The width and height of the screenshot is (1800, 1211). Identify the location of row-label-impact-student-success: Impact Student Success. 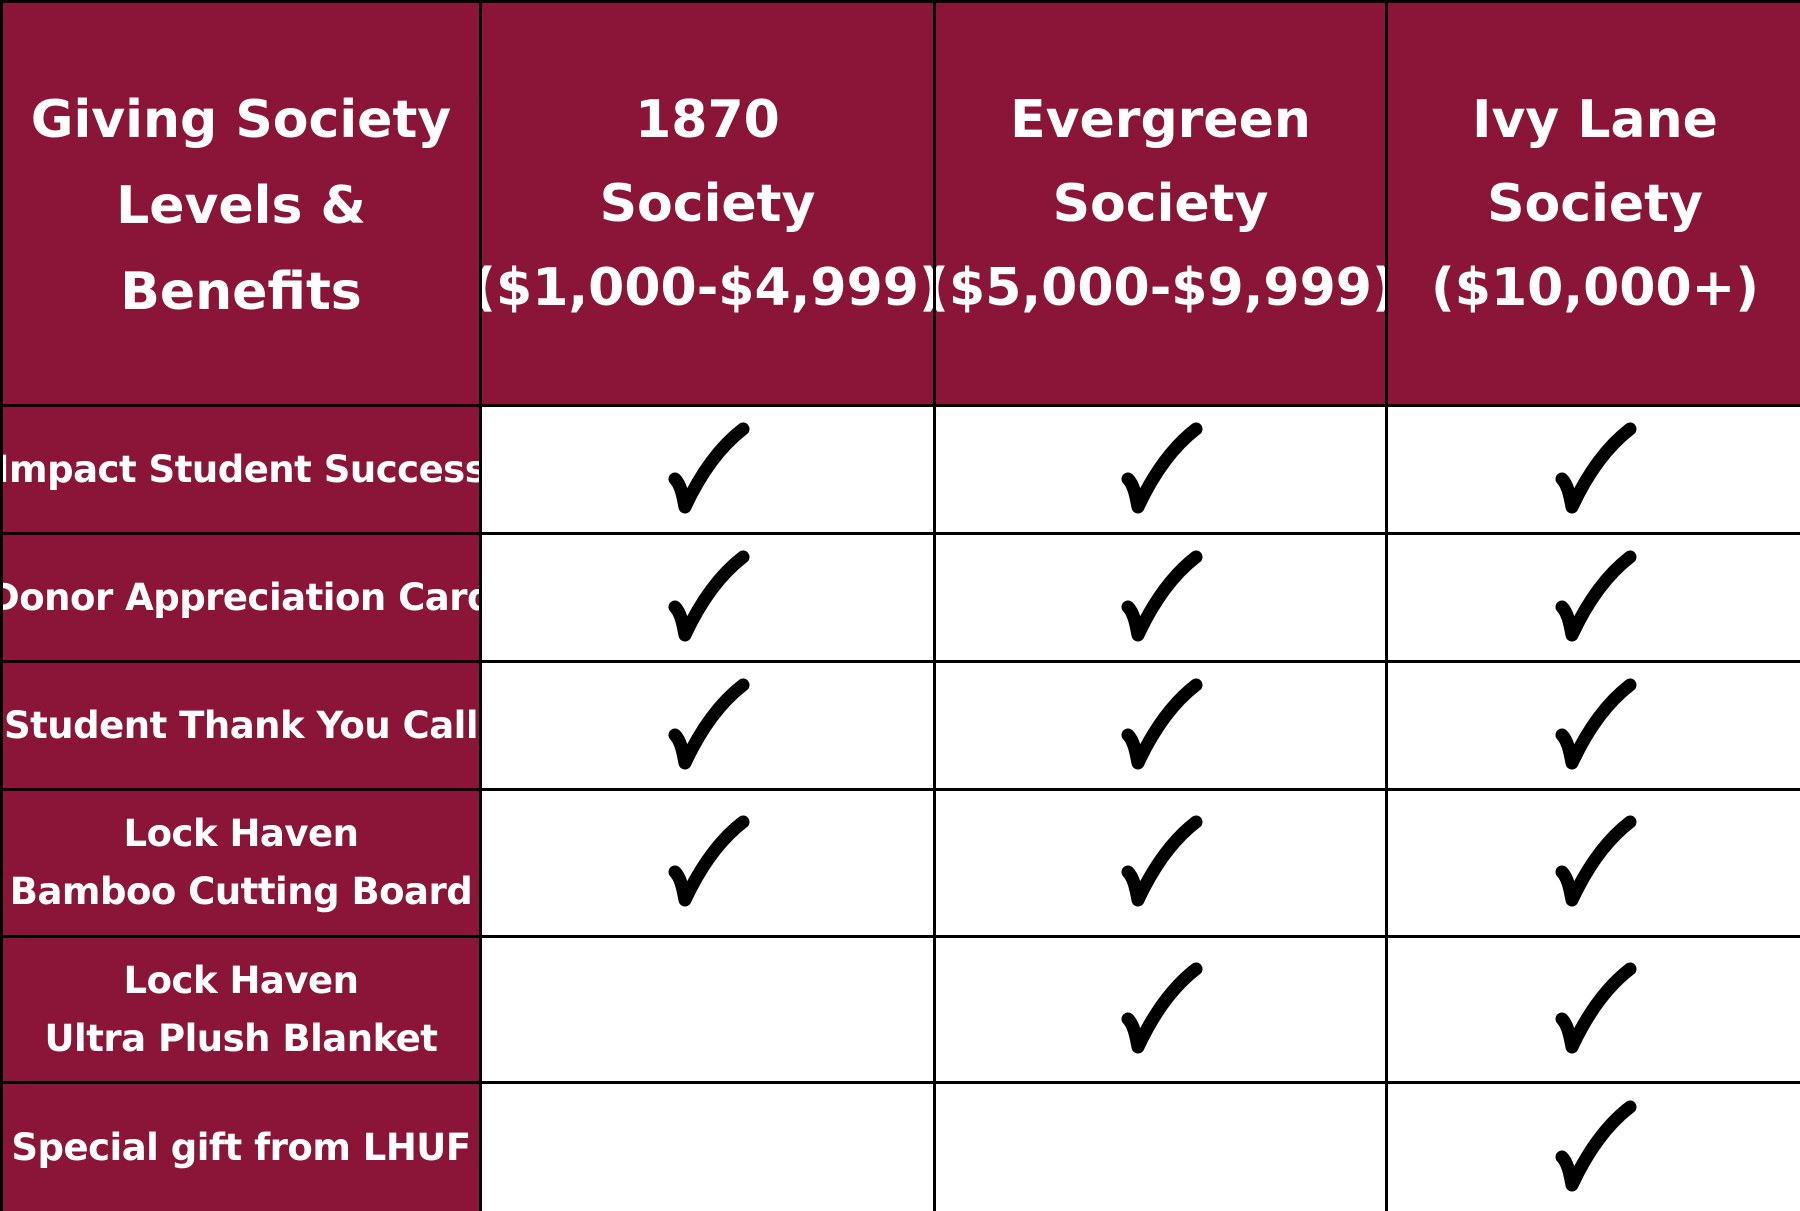
(241, 469).